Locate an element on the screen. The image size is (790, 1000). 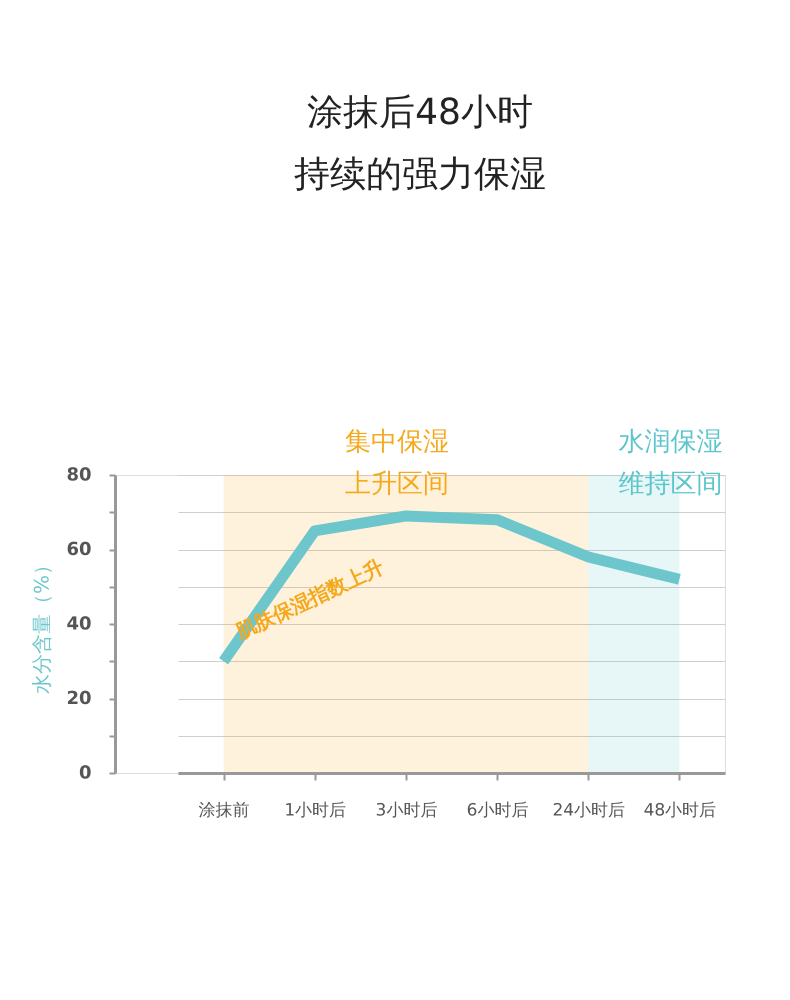
text: 持续的强力保湿 is located at coordinates (420, 174).